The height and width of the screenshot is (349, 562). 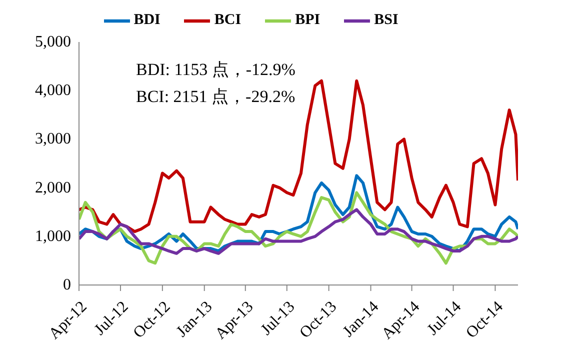 I want to click on legend-label: BDI, so click(x=147, y=20).